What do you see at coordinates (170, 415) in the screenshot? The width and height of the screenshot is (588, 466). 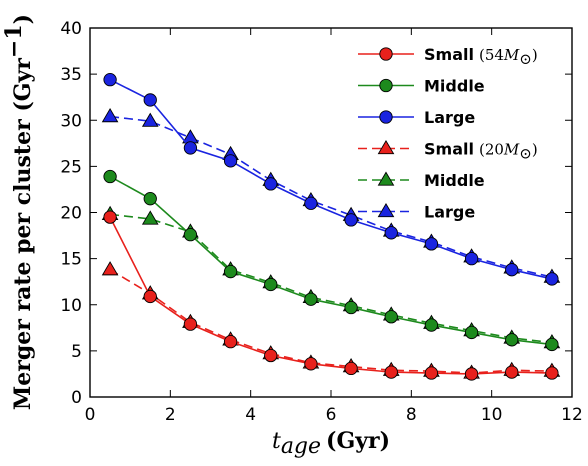 I see `x-tick-label: 2` at bounding box center [170, 415].